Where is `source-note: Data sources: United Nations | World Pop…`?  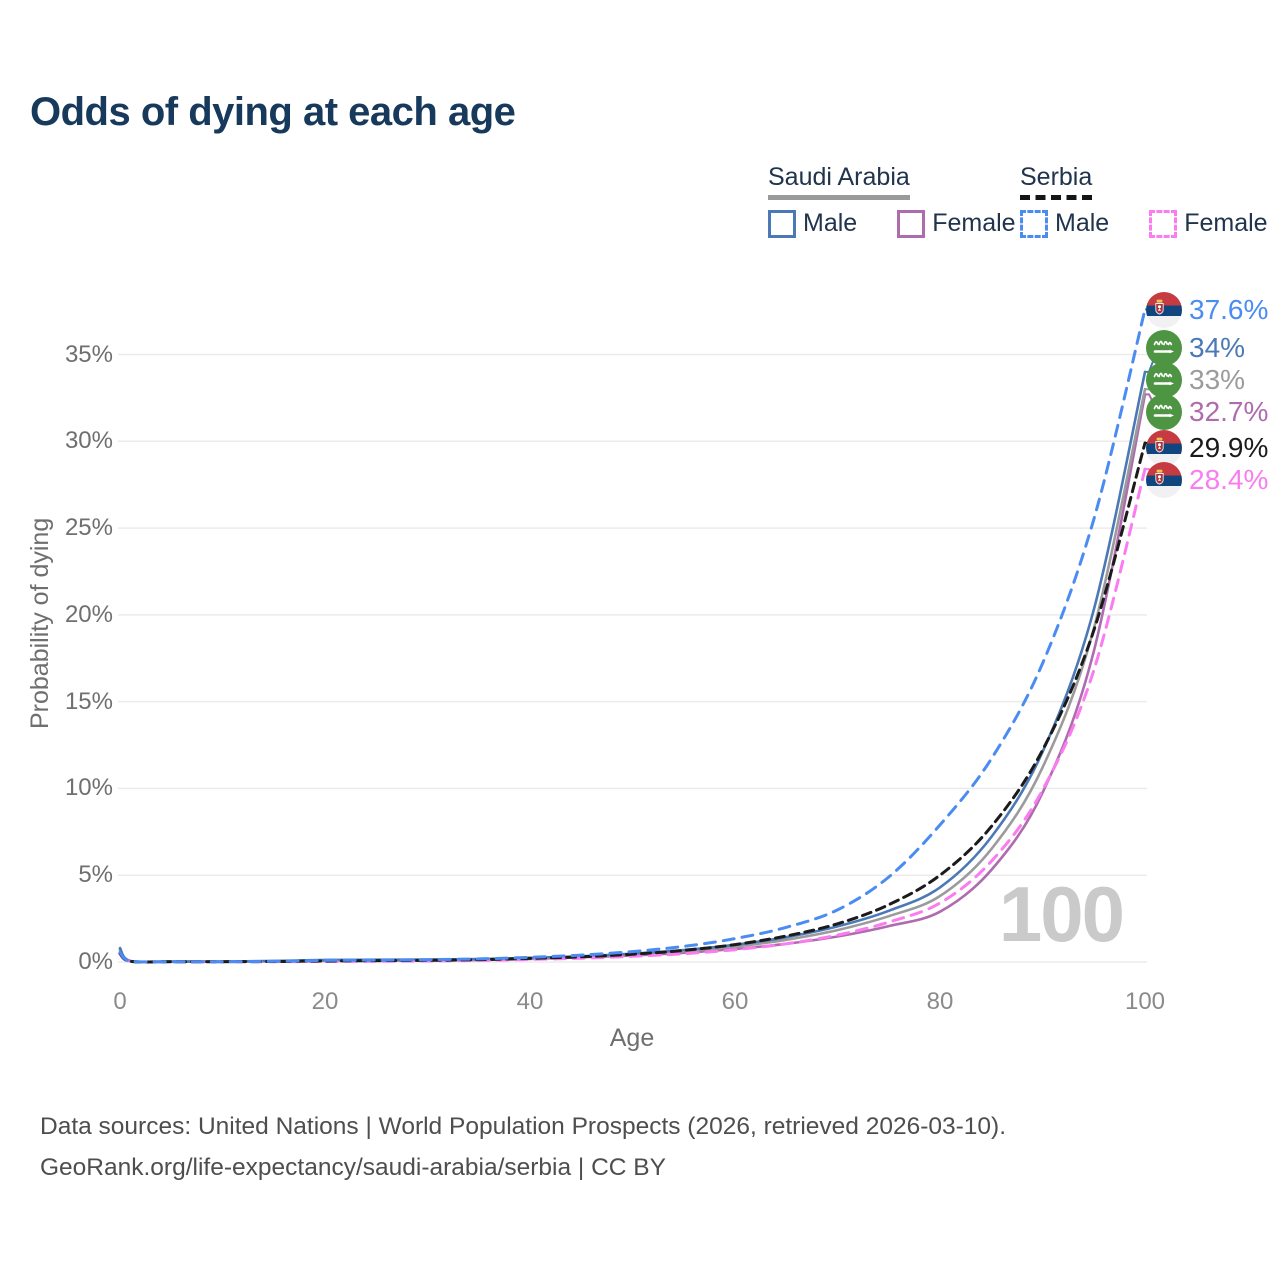
source-note: Data sources: United Nations | World Pop… is located at coordinates (523, 1147).